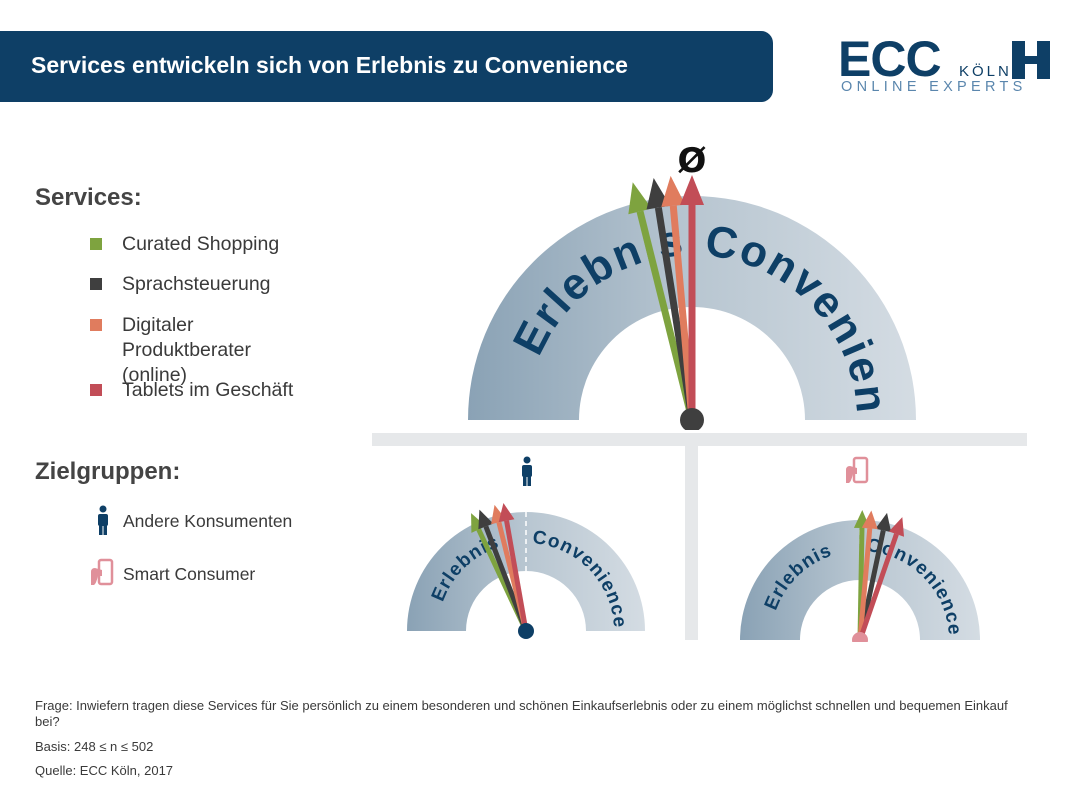 Image resolution: width=1080 pixels, height=810 pixels. What do you see at coordinates (94, 746) in the screenshot?
I see `footer-basis: Basis: 248 ≤ n ≤ 502` at bounding box center [94, 746].